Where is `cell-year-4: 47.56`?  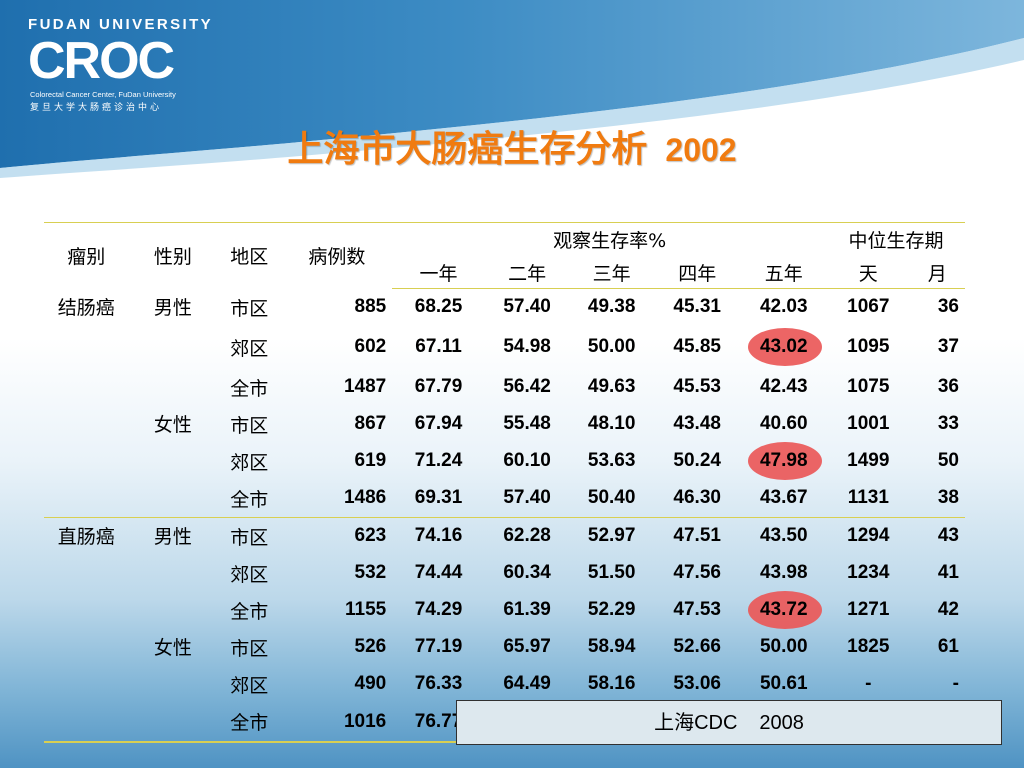
cell-year-4: 47.56 is located at coordinates (697, 572).